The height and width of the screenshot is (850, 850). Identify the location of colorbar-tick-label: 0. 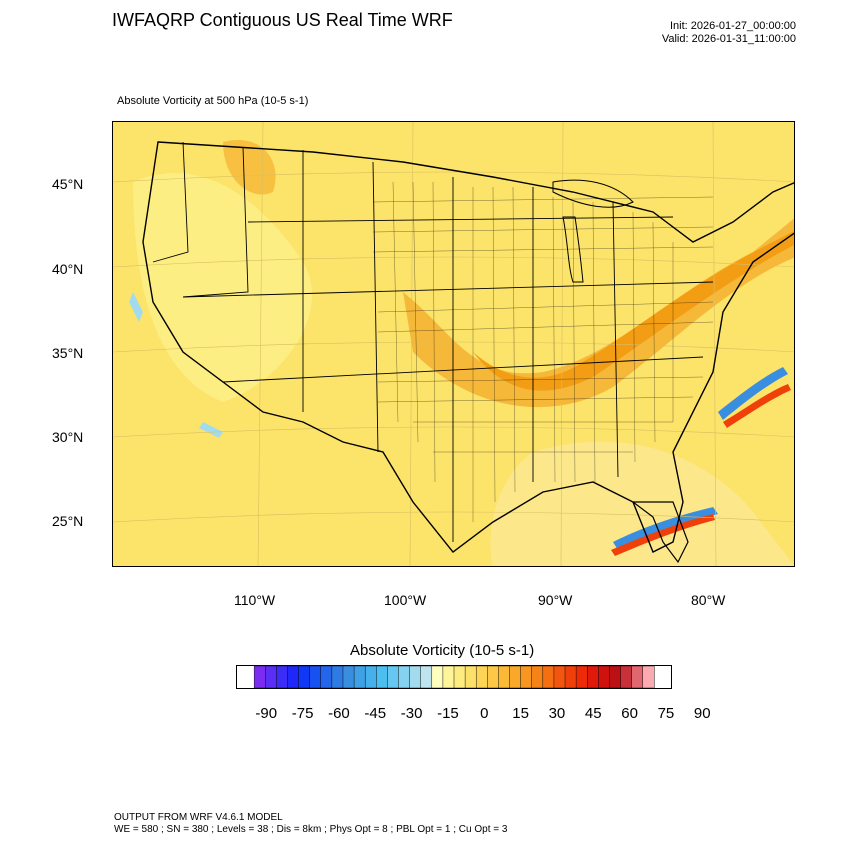
(484, 713).